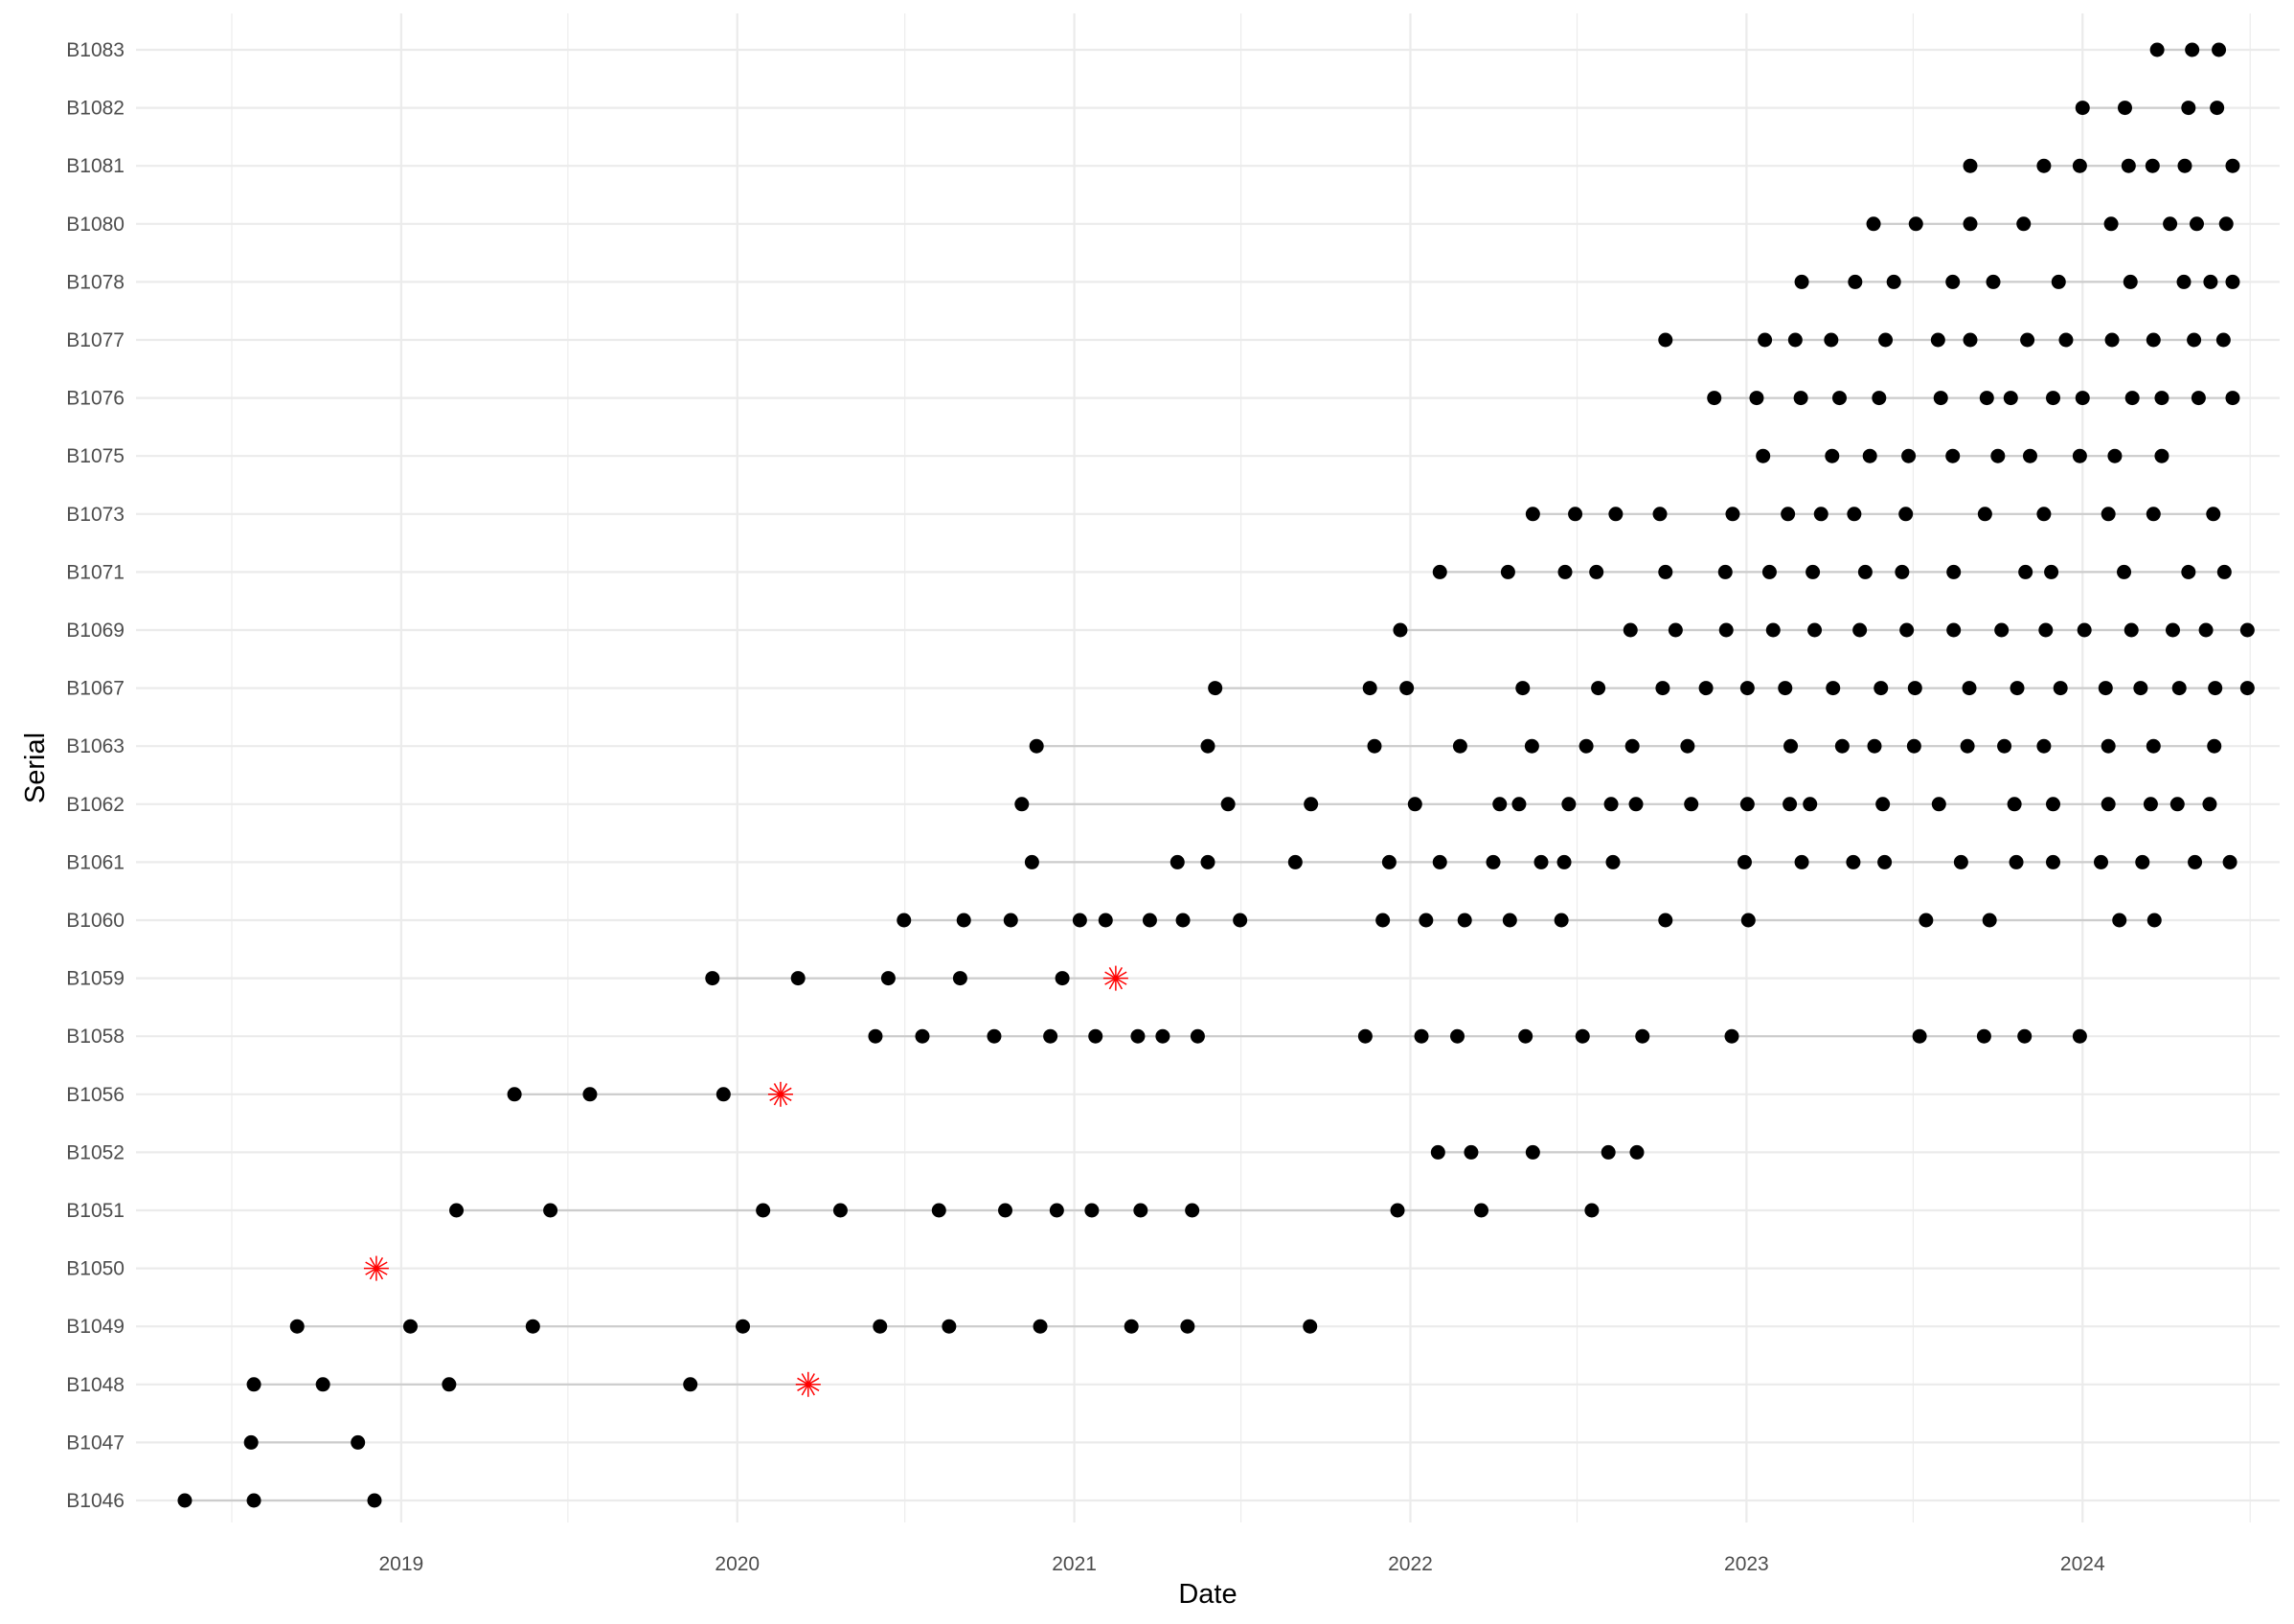  I want to click on y-tick-label: B1083, so click(95, 50).